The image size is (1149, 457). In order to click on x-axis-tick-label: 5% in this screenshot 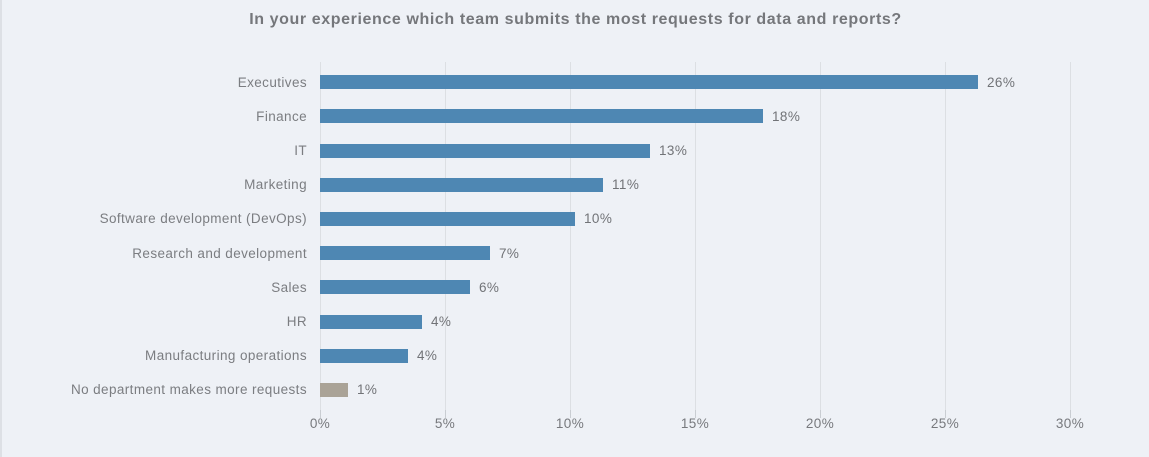, I will do `click(445, 423)`.